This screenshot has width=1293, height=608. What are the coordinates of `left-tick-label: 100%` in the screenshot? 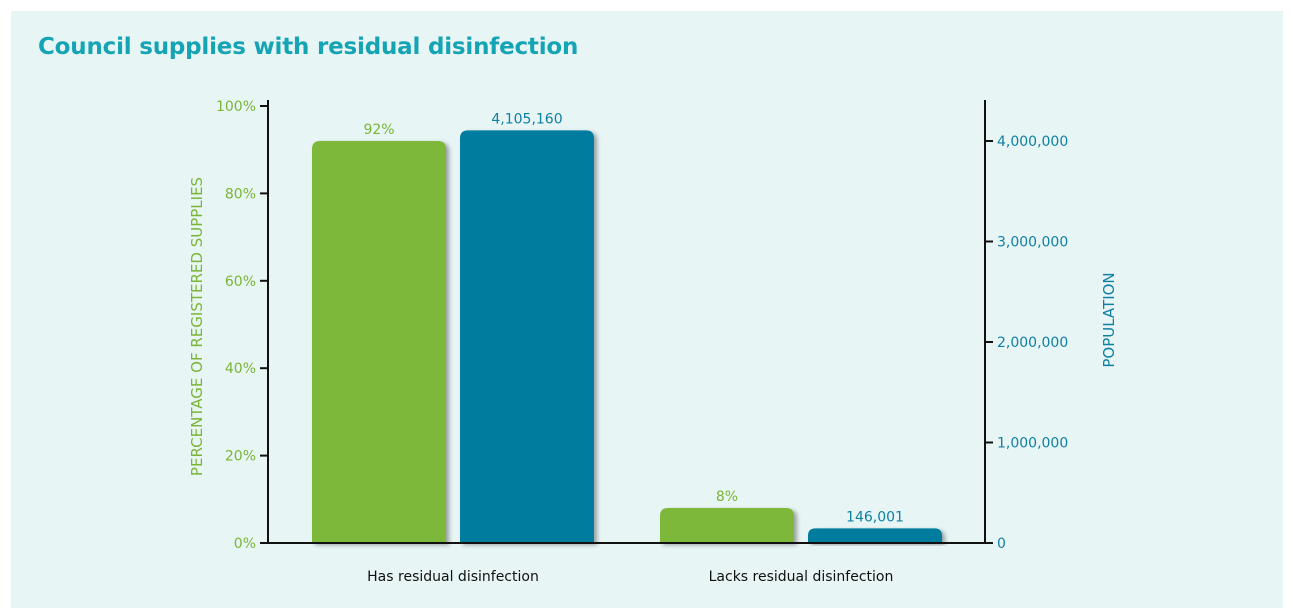 It's located at (236, 107).